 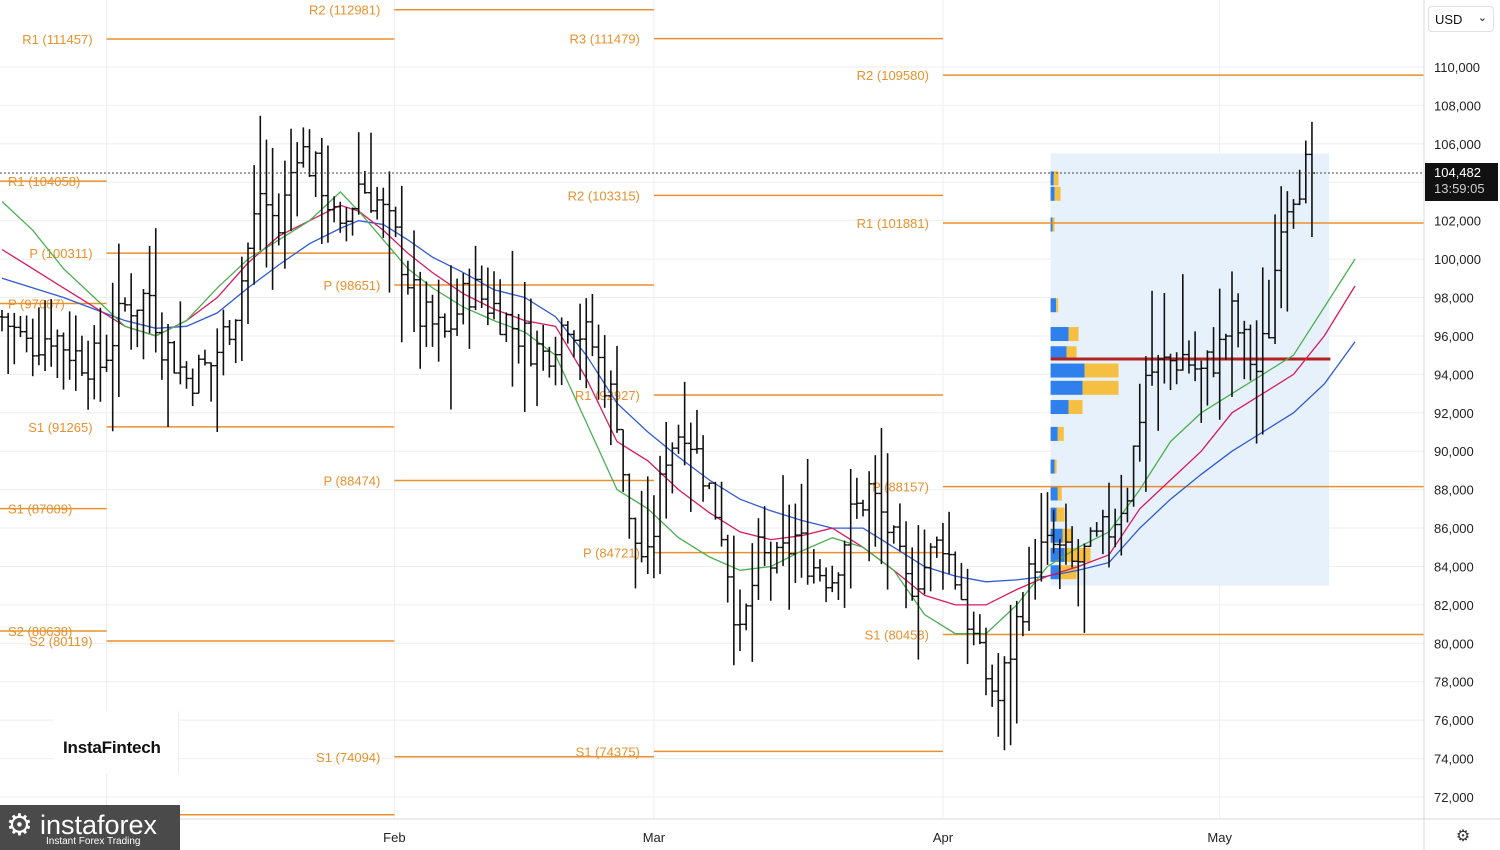 What do you see at coordinates (60, 427) in the screenshot?
I see `pivot-label: S1 (91265)` at bounding box center [60, 427].